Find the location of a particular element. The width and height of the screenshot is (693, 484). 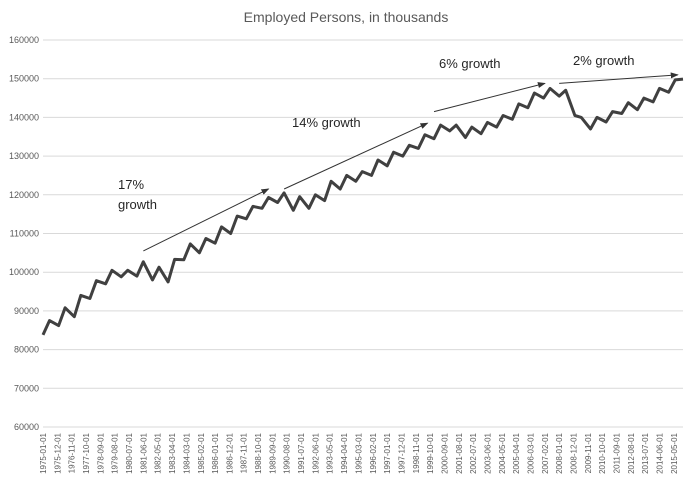

x-tick-label: 1982-05-01 is located at coordinates (158, 452).